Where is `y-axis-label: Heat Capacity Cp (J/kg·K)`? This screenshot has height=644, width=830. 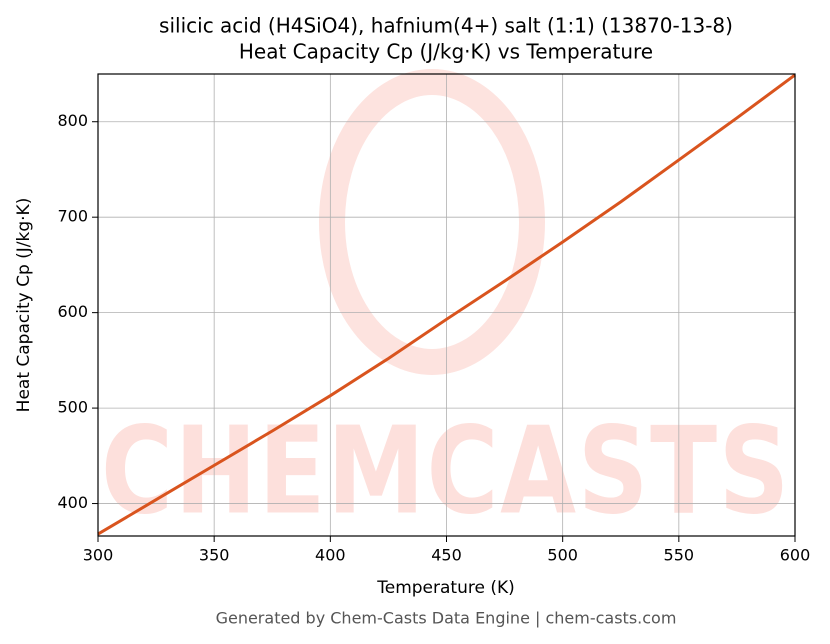
y-axis-label: Heat Capacity Cp (J/kg·K) is located at coordinates (24, 305).